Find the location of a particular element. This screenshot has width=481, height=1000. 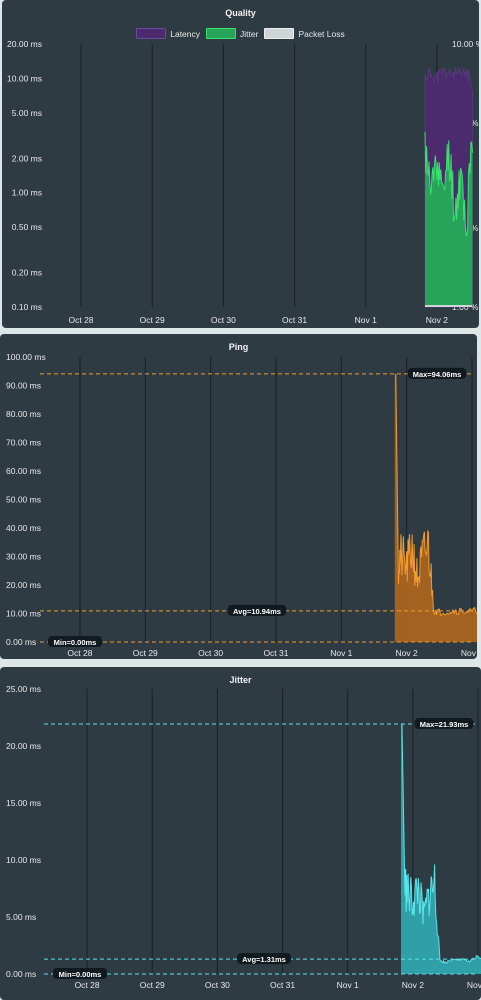

avg-label: Avg=1.31ms is located at coordinates (264, 959).